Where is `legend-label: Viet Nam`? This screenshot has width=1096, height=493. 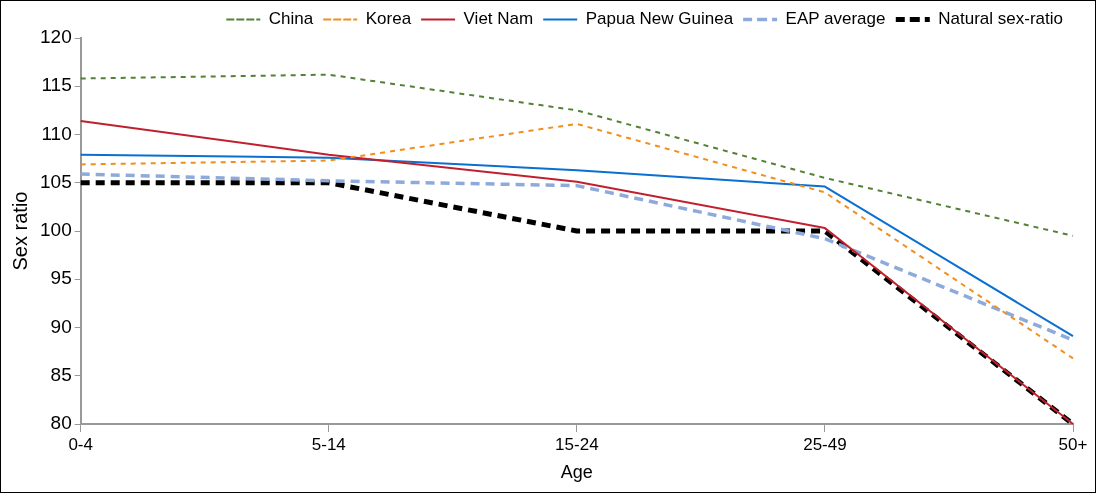 legend-label: Viet Nam is located at coordinates (498, 19).